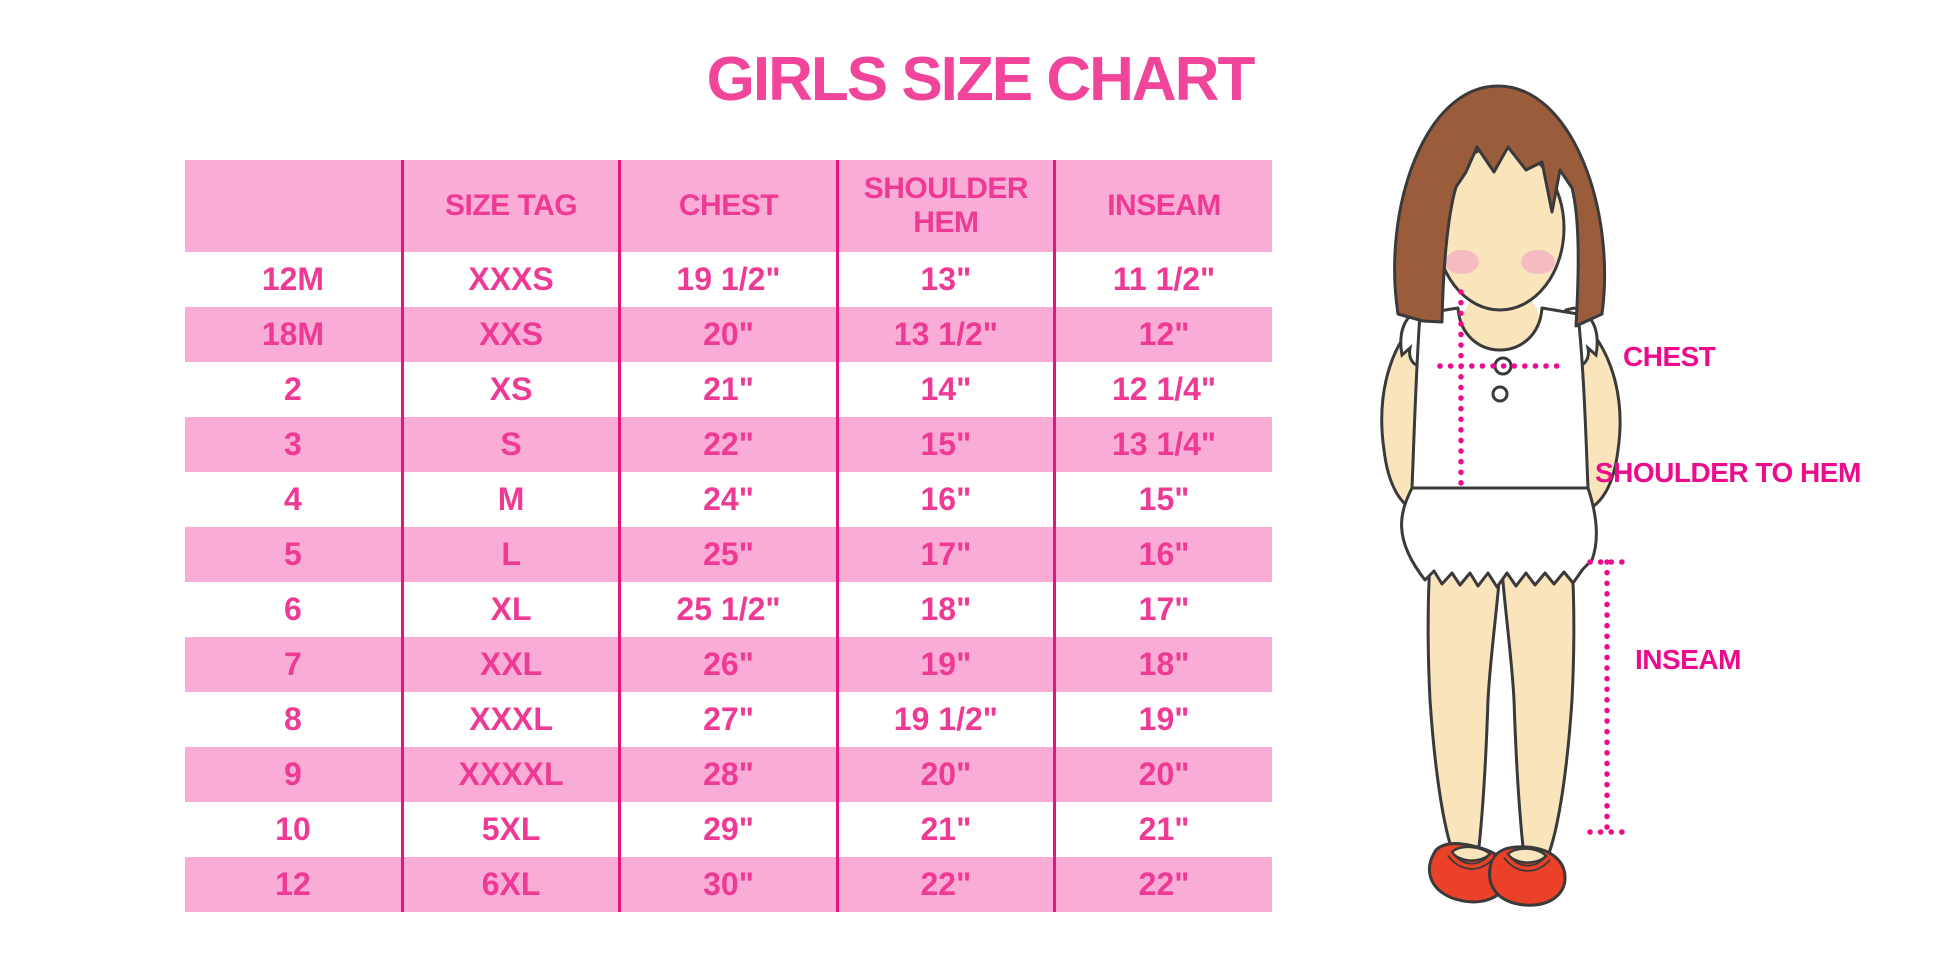 This screenshot has height=973, width=1946. I want to click on cell-chest: 21", so click(728, 389).